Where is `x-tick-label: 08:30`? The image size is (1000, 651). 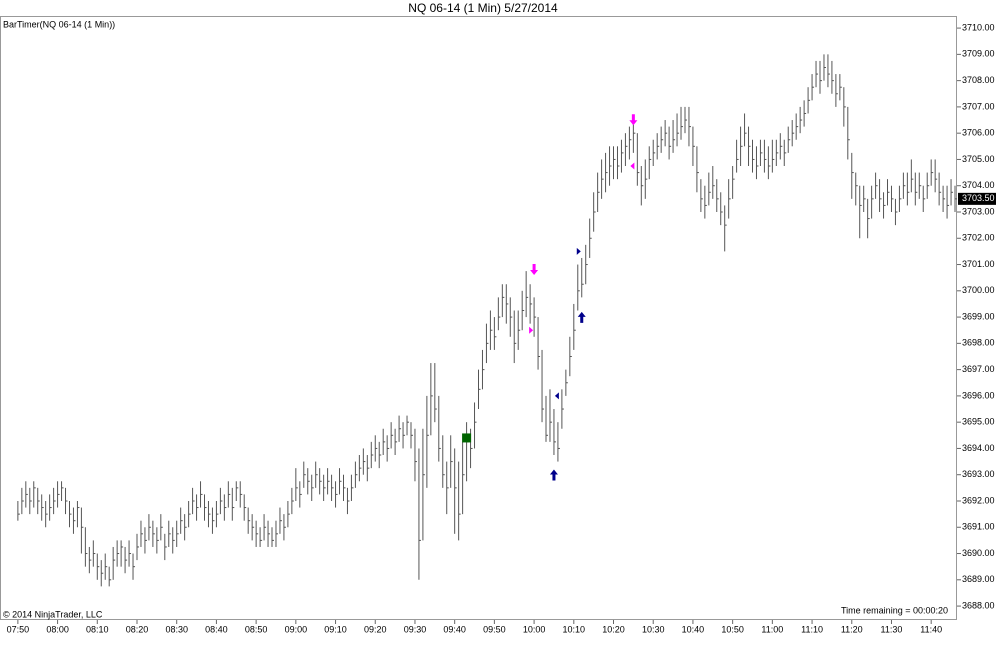
x-tick-label: 08:30 is located at coordinates (176, 629).